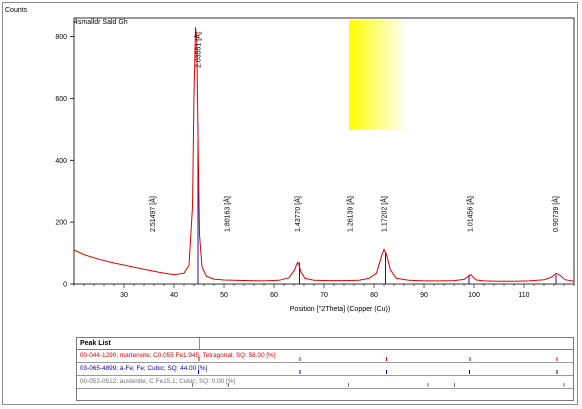 Image resolution: width=582 pixels, height=409 pixels. What do you see at coordinates (555, 214) in the screenshot?
I see `peak-label: 0.90739 [Å]` at bounding box center [555, 214].